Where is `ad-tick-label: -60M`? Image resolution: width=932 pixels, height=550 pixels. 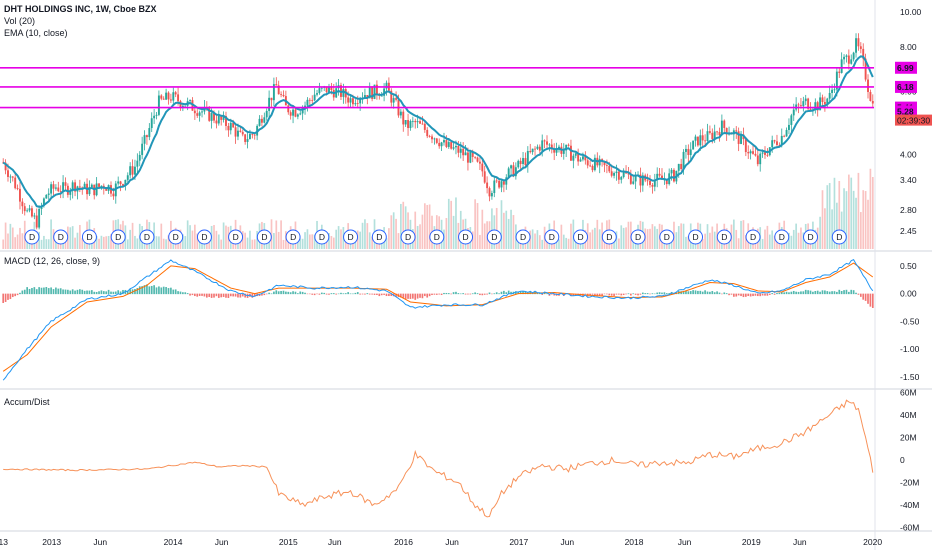
ad-tick-label: -60M is located at coordinates (909, 528).